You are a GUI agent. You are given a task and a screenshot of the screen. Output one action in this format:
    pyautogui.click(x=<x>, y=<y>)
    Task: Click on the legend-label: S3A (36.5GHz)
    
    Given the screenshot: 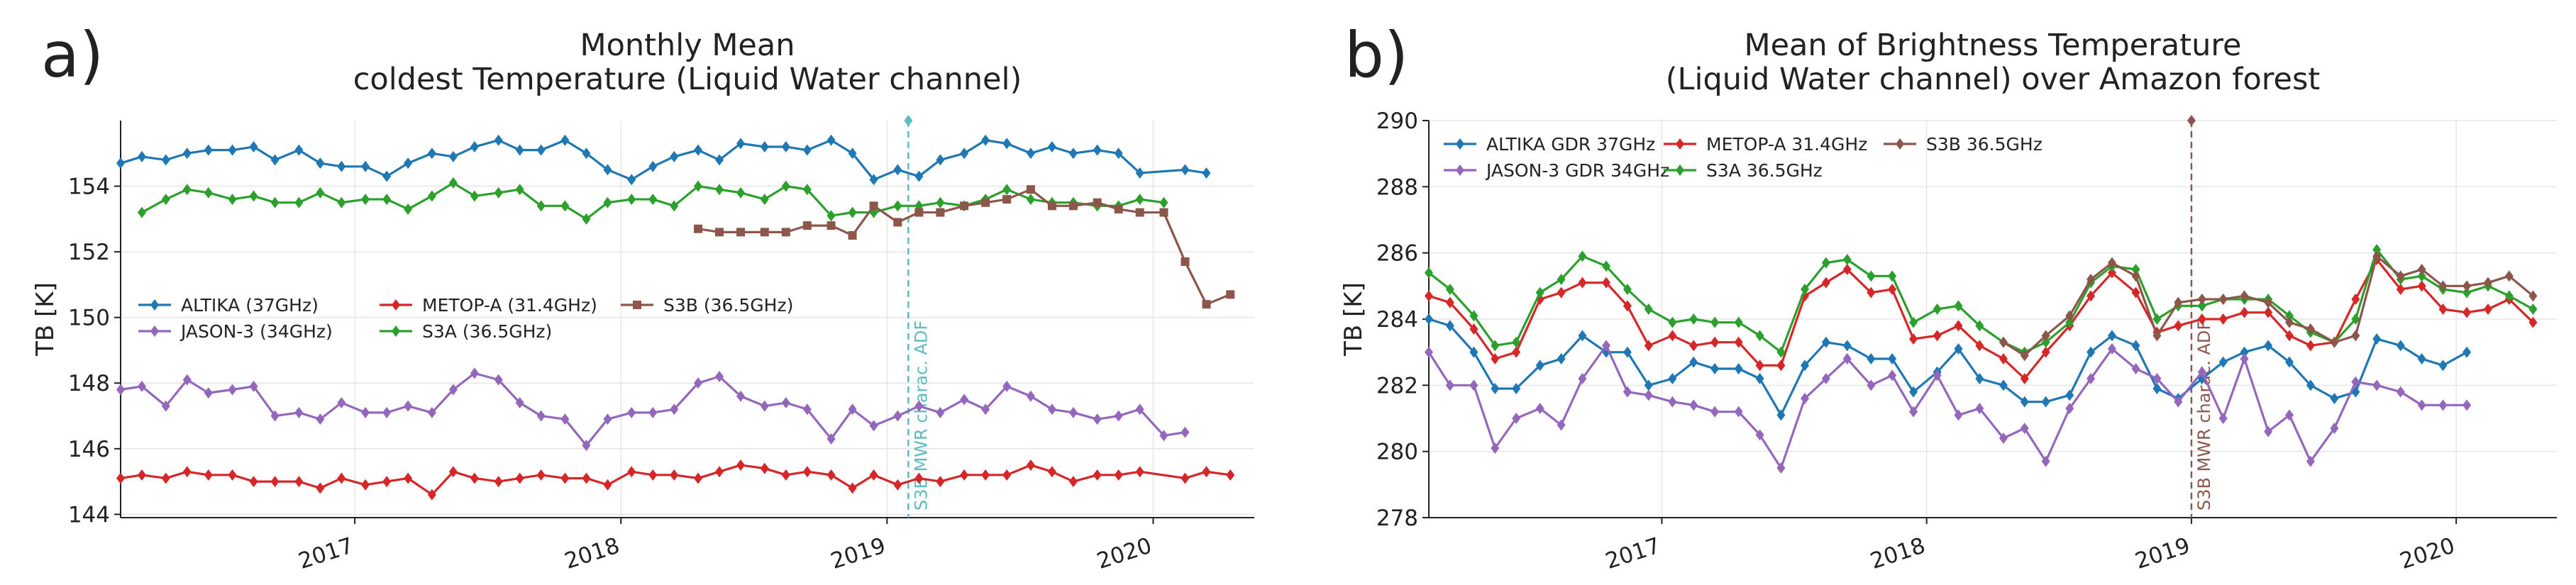 What is the action you would take?
    pyautogui.click(x=487, y=332)
    